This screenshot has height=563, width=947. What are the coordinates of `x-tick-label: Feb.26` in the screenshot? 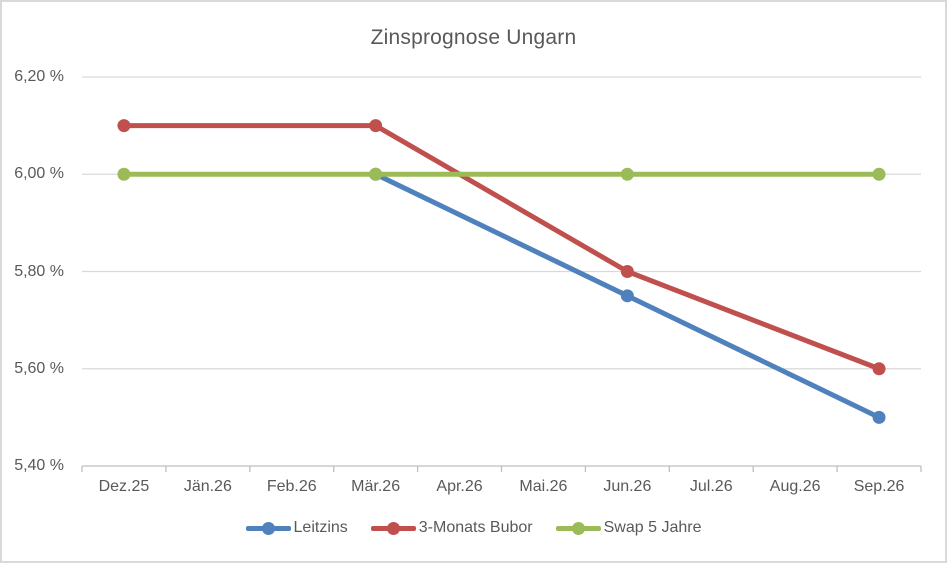 It's located at (291, 486).